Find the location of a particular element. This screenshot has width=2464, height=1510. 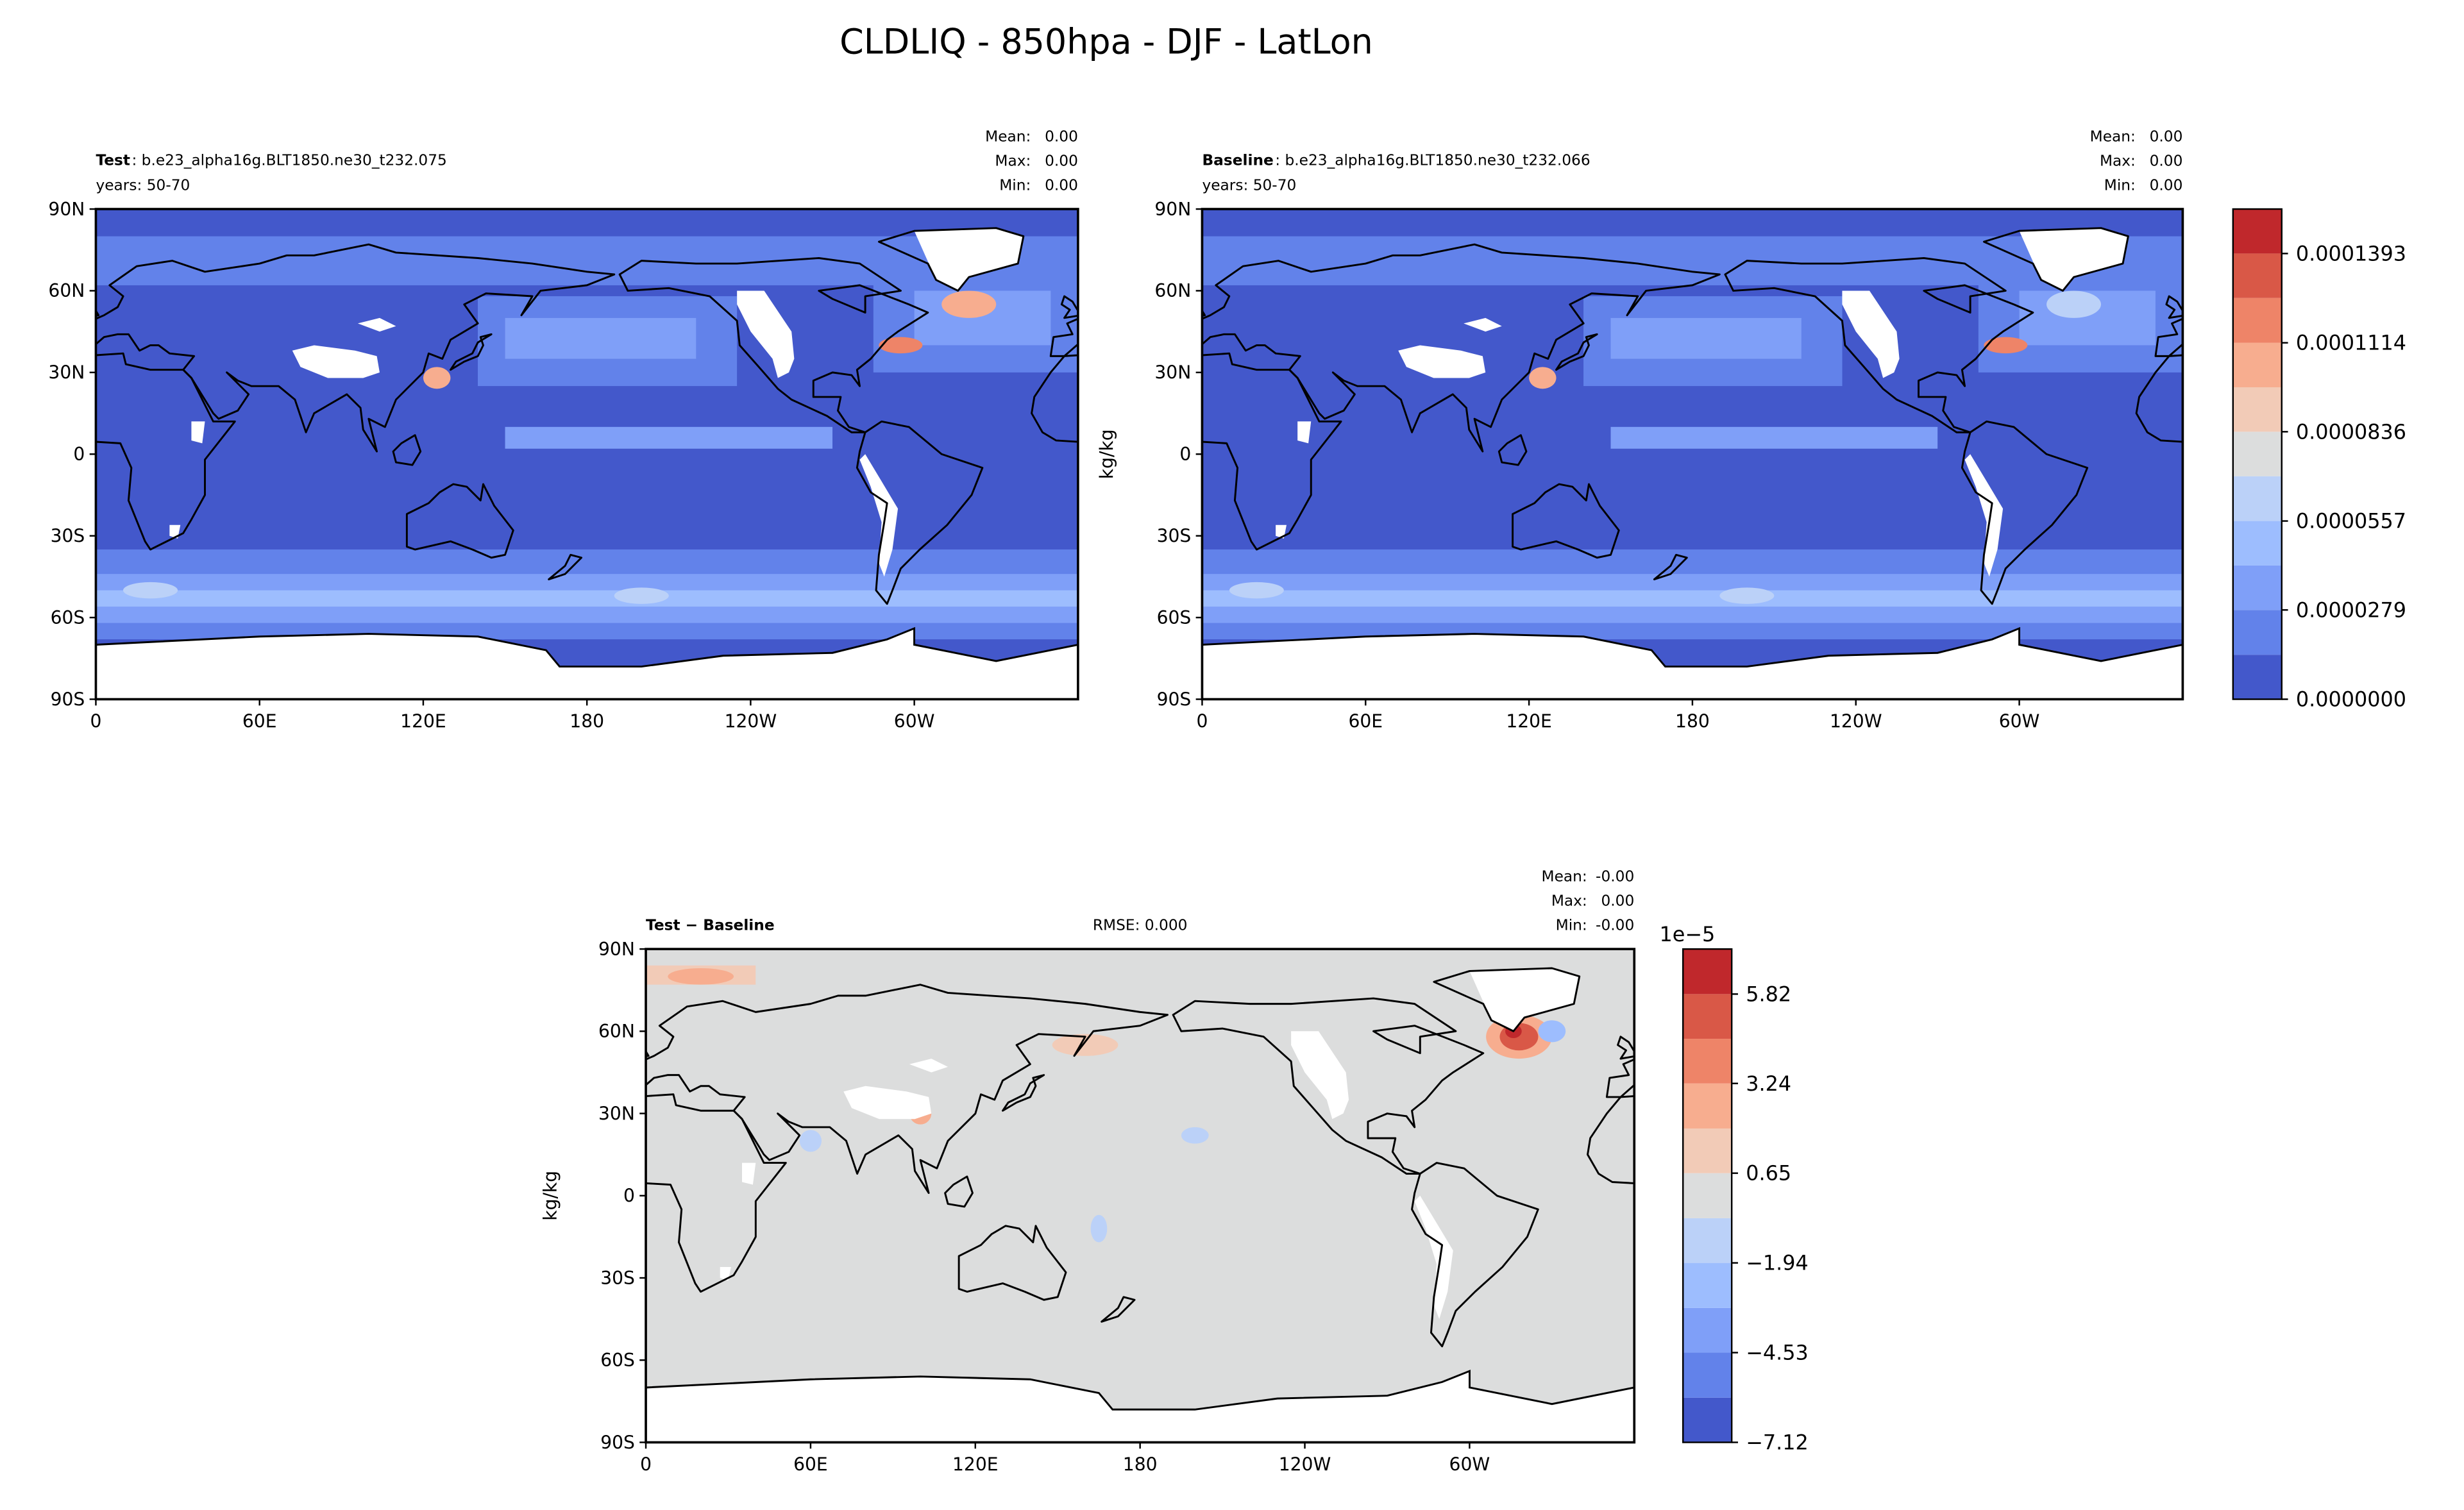

y-tick-label: 60S is located at coordinates (1174, 617).